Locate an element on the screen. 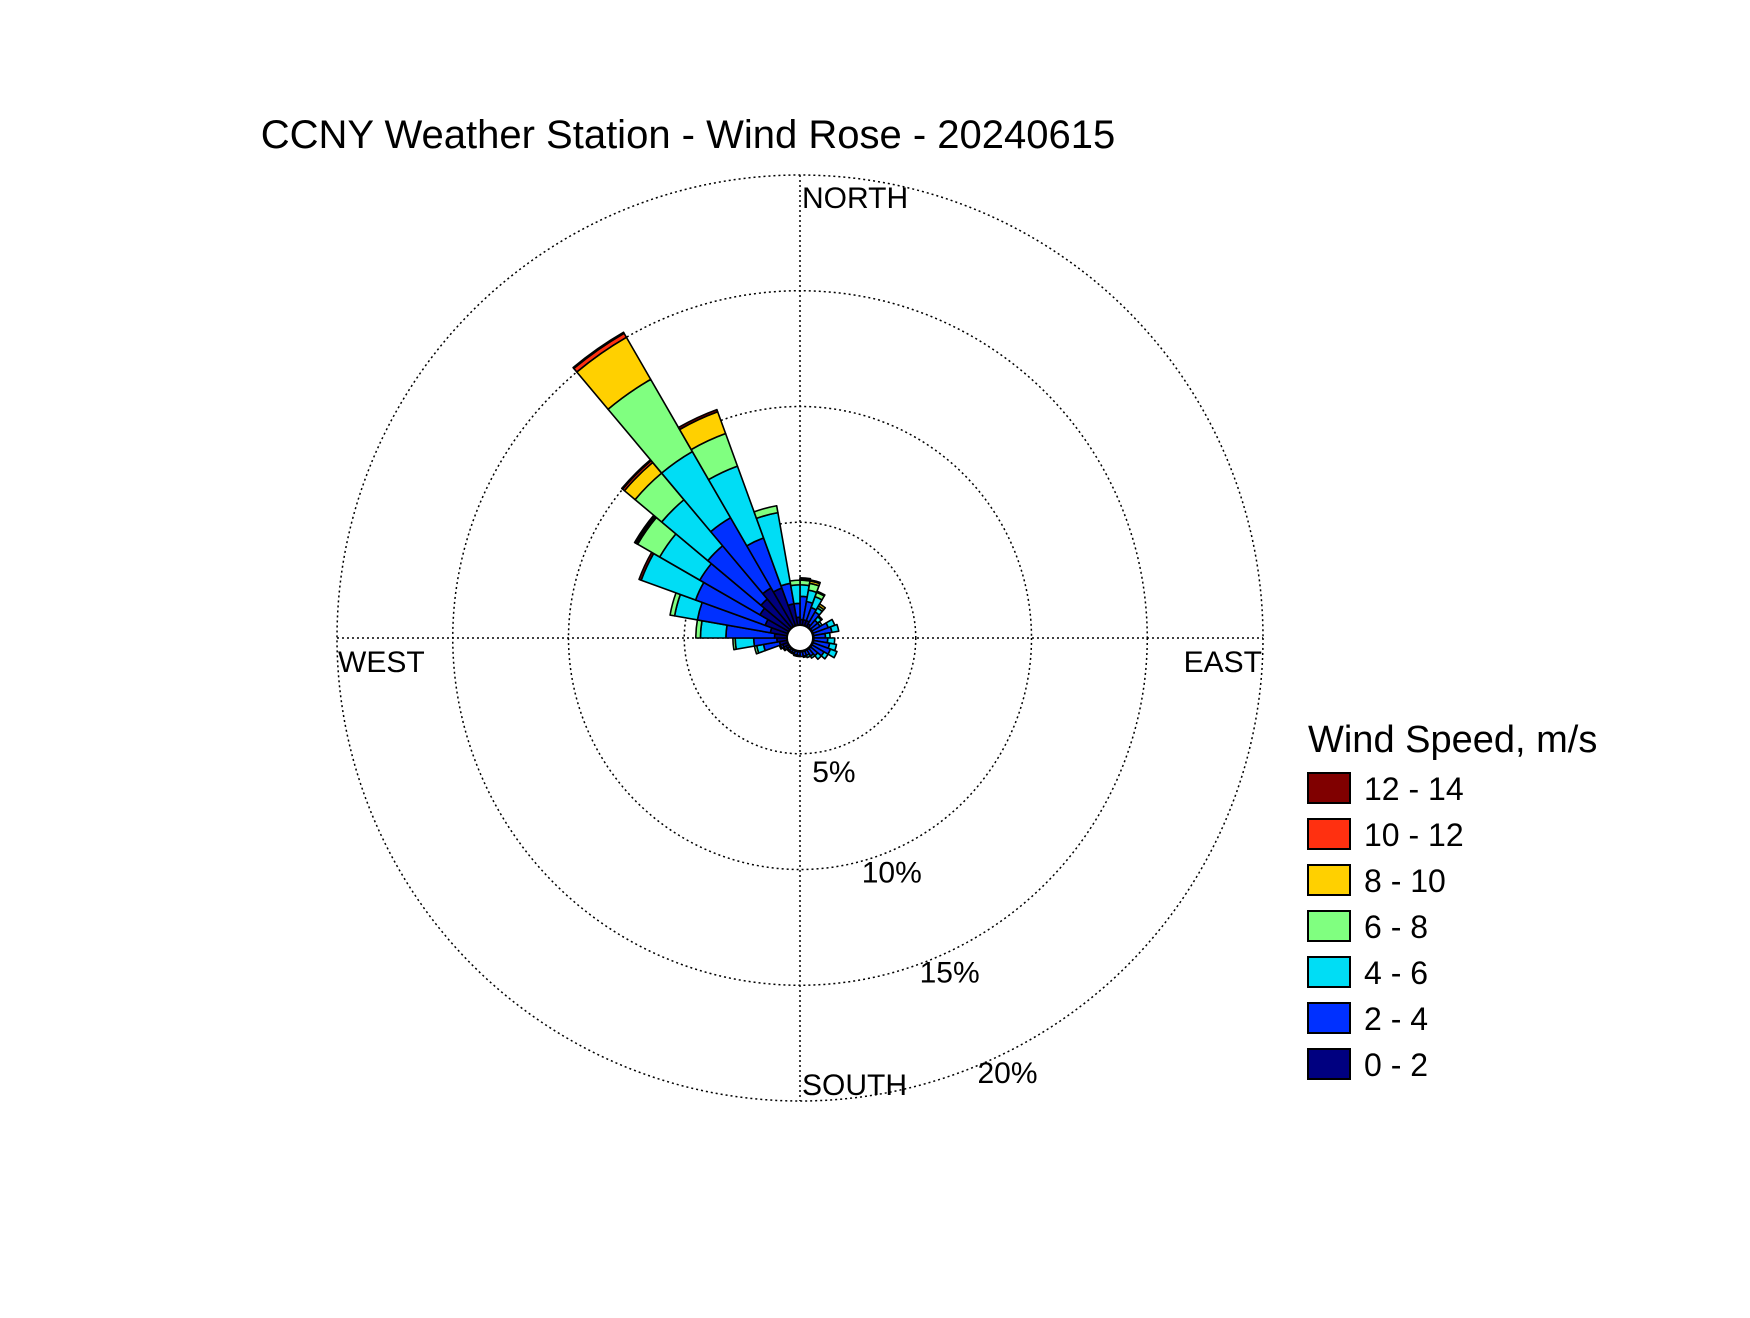 Image resolution: width=1750 pixels, height=1318 pixels. radial-tick-labels: 5% 10% 15% 20% is located at coordinates (924, 923).